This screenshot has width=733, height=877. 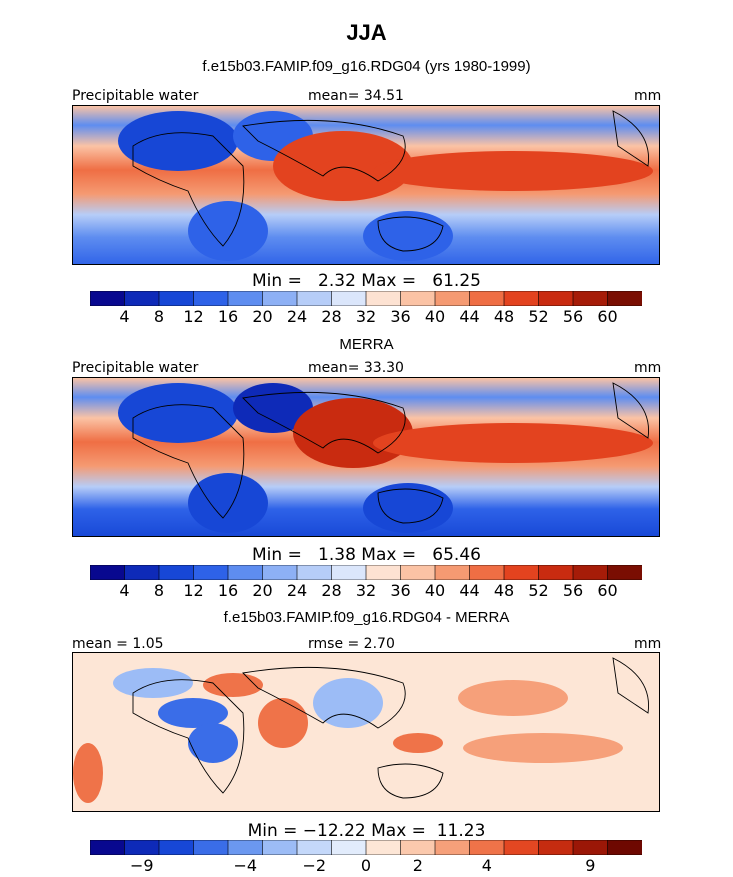 What do you see at coordinates (410, 506) in the screenshot?
I see `panel2-coast-australia` at bounding box center [410, 506].